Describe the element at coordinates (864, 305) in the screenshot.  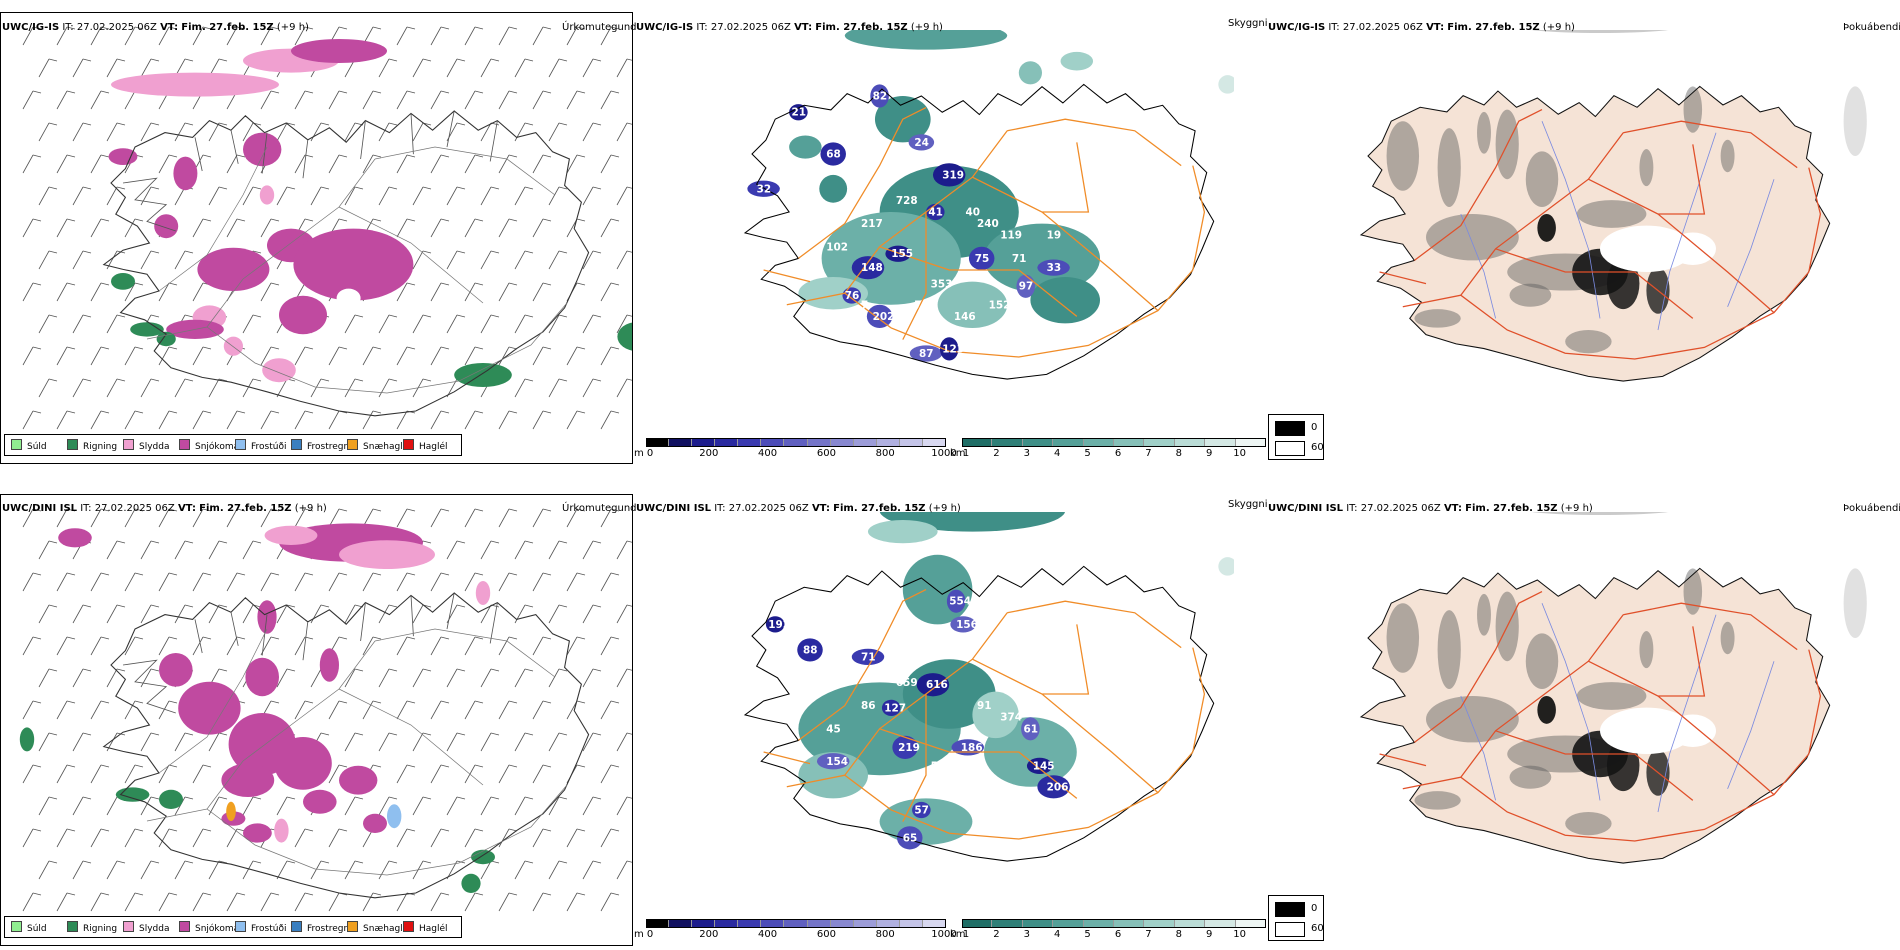
I see `visibility-value: 7` at that location.